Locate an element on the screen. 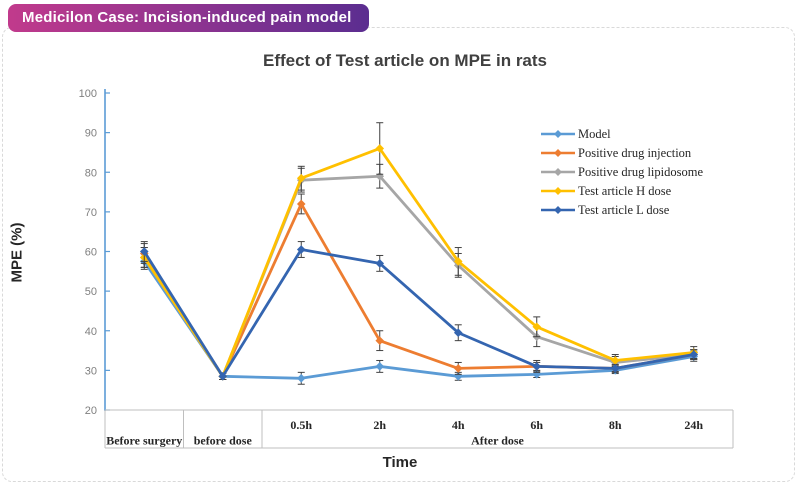 The height and width of the screenshot is (488, 800). legend-label: Positive drug injection is located at coordinates (635, 152).